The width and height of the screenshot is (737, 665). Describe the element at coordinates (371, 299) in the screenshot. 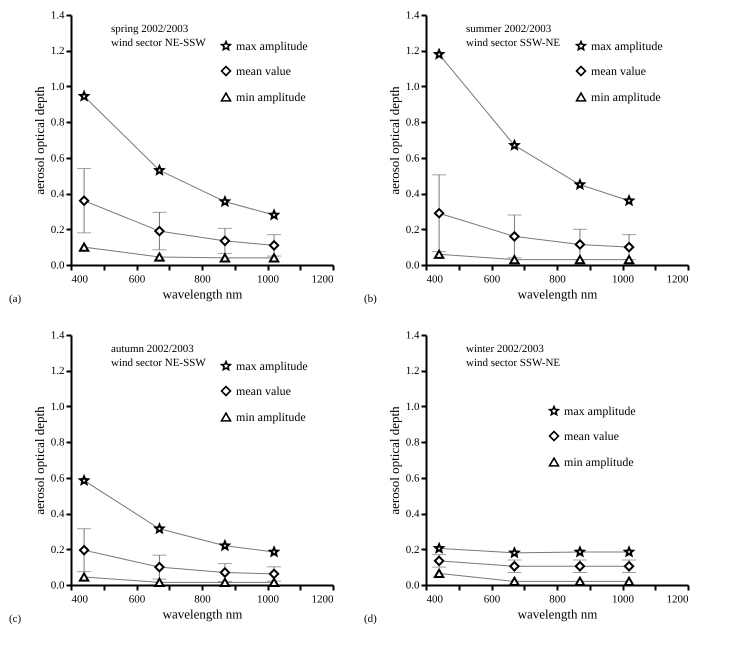

I see `text: (b)` at that location.